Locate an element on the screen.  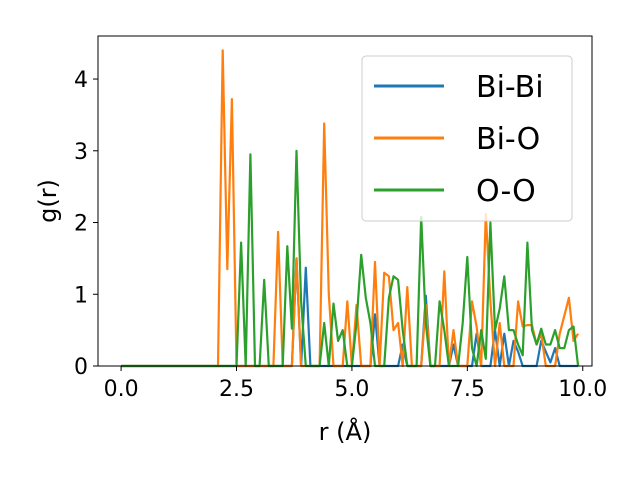
y-axis: 0 1 2 3 4 is located at coordinates (86, 224).